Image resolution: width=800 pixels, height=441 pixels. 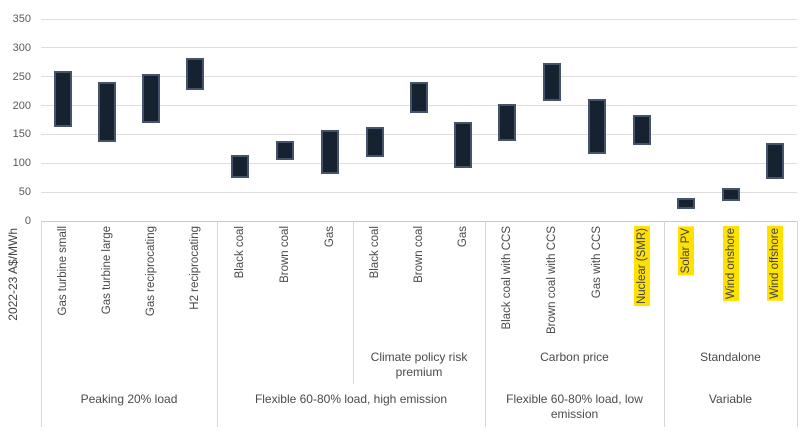 What do you see at coordinates (774, 263) in the screenshot?
I see `category-label-wind-offshore: Wind offshore` at bounding box center [774, 263].